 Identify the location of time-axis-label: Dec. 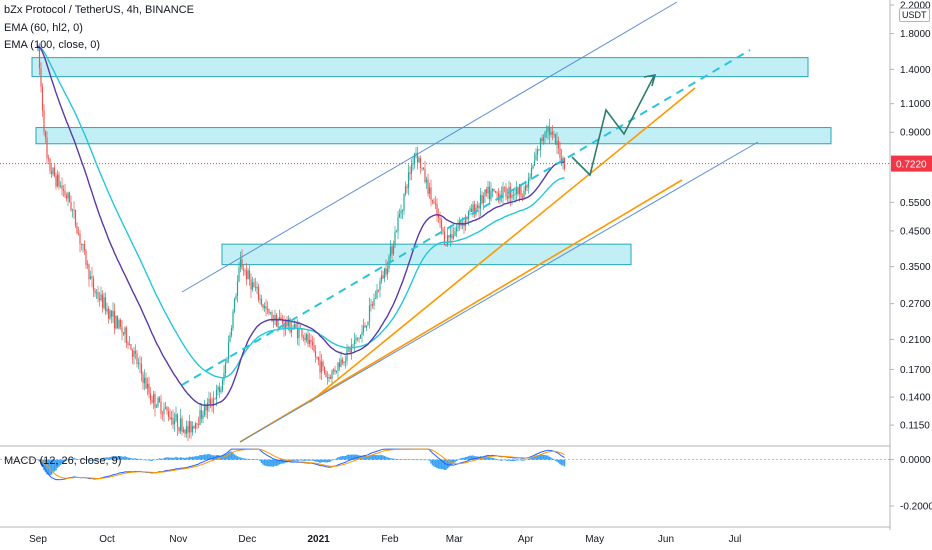
(247, 539).